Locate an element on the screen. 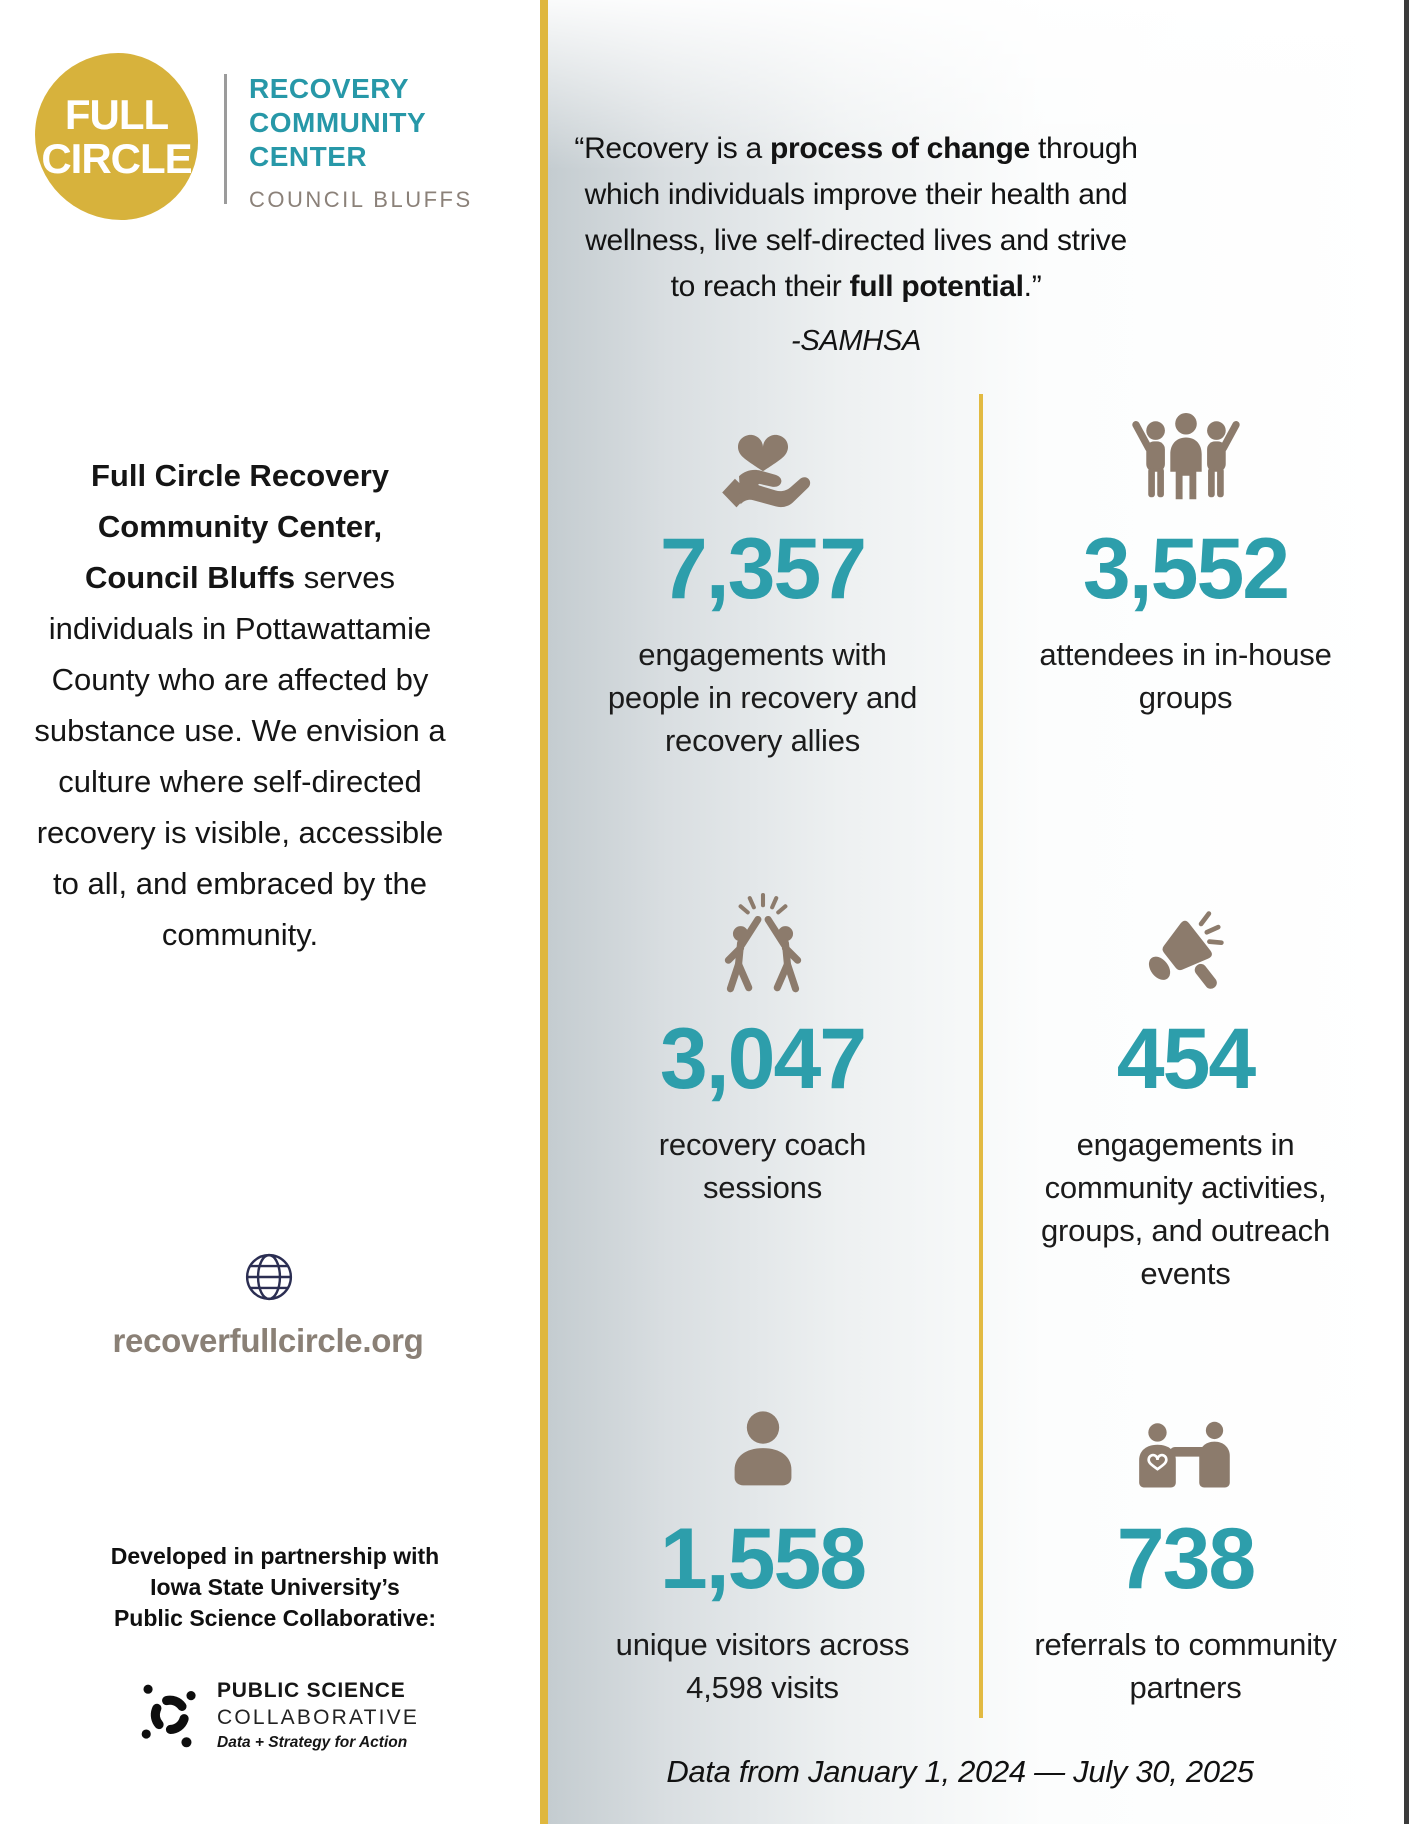 The image size is (1412, 1824). psc-line1: PUBLIC SCIENCE is located at coordinates (311, 1690).